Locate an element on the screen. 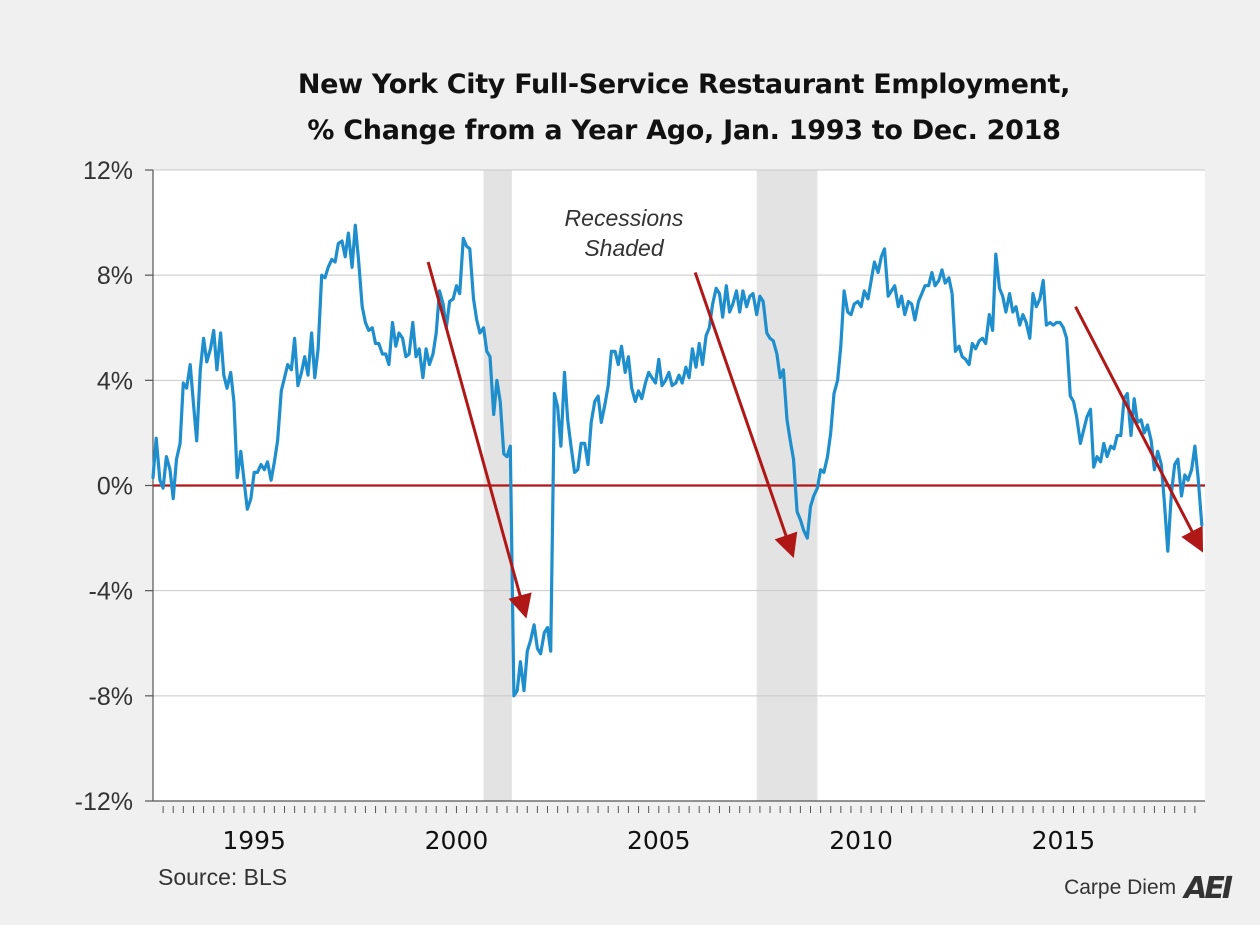 Image resolution: width=1260 pixels, height=925 pixels. brand: Carpe Diem AEI is located at coordinates (1148, 888).